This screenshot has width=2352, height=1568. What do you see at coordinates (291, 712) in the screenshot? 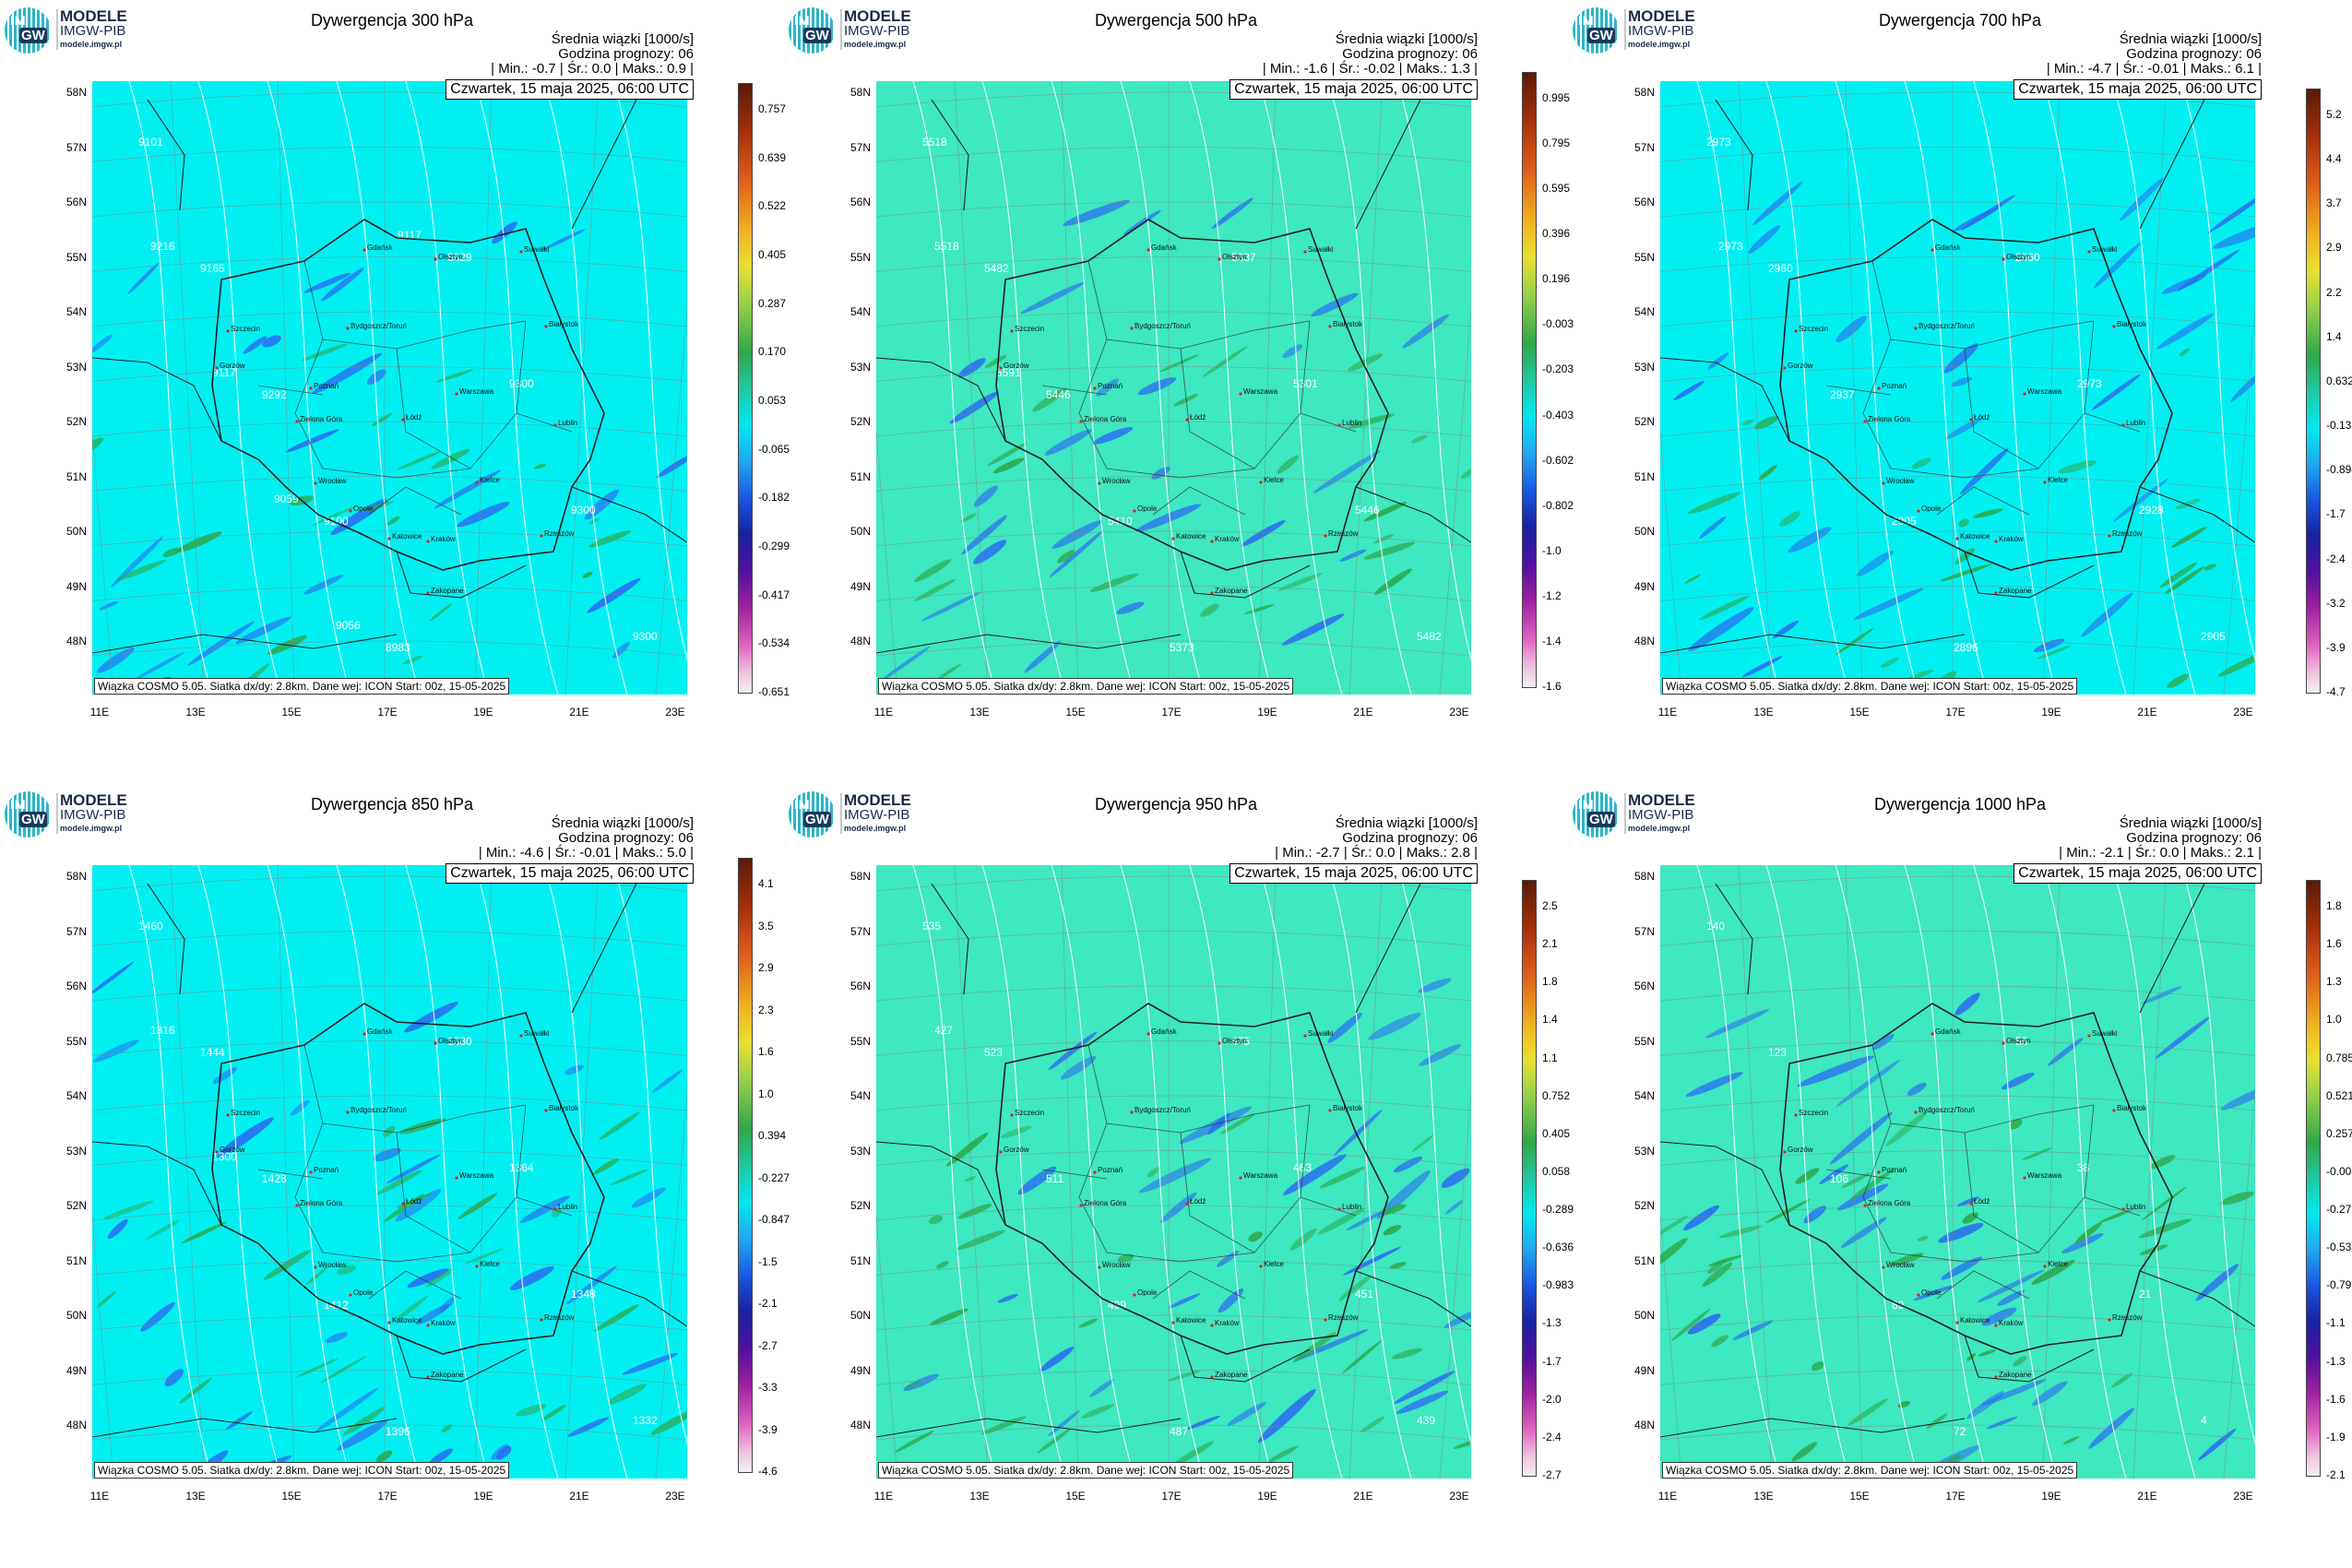
I see `longitude-label: 15E` at bounding box center [291, 712].